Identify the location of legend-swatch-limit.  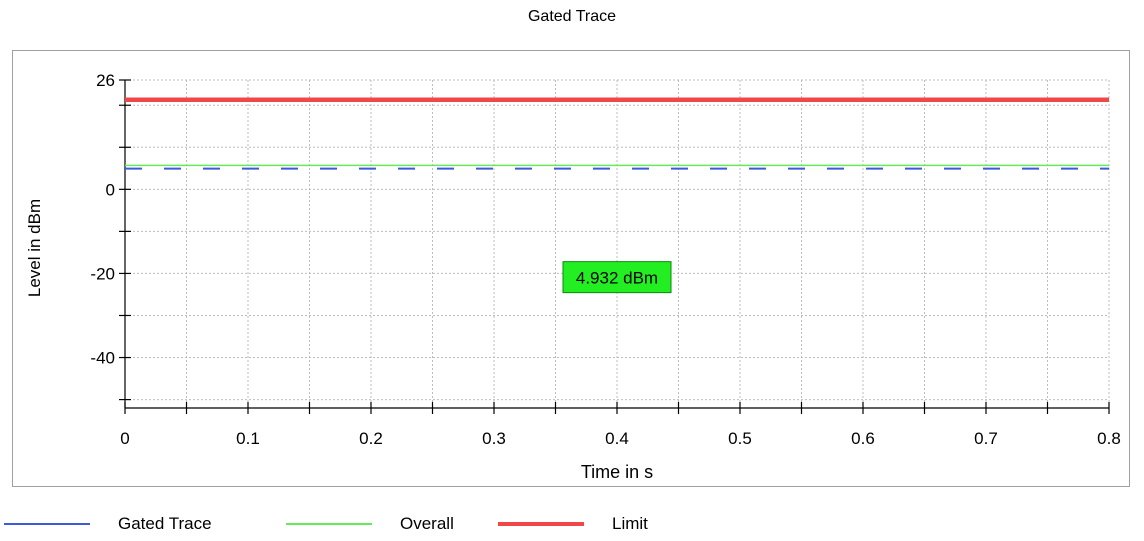
(541, 524).